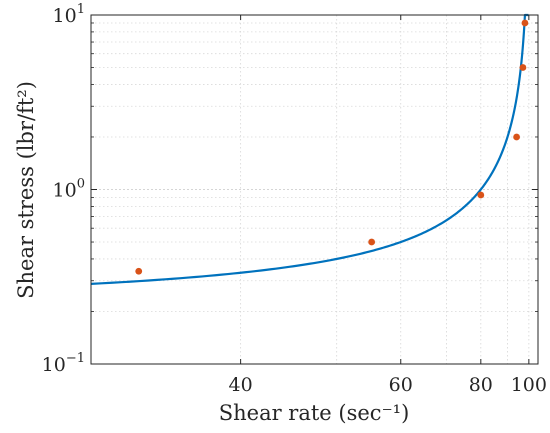 The width and height of the screenshot is (550, 433). What do you see at coordinates (401, 385) in the screenshot?
I see `x-tick-label: 60` at bounding box center [401, 385].